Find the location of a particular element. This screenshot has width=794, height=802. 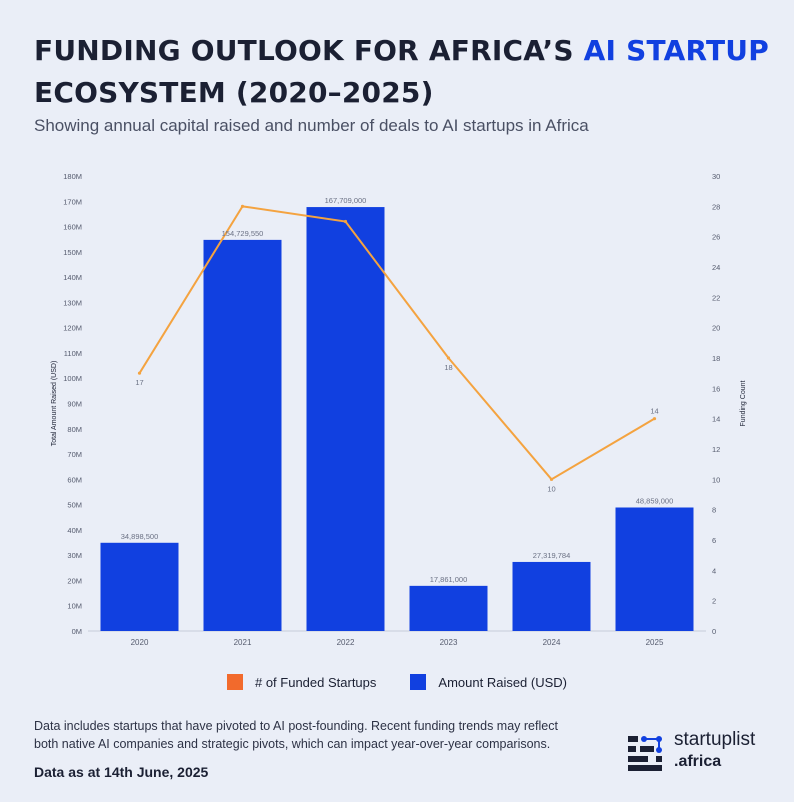

chart-legend: # of Funded Startups Amount Raised (USD) is located at coordinates (397, 682).